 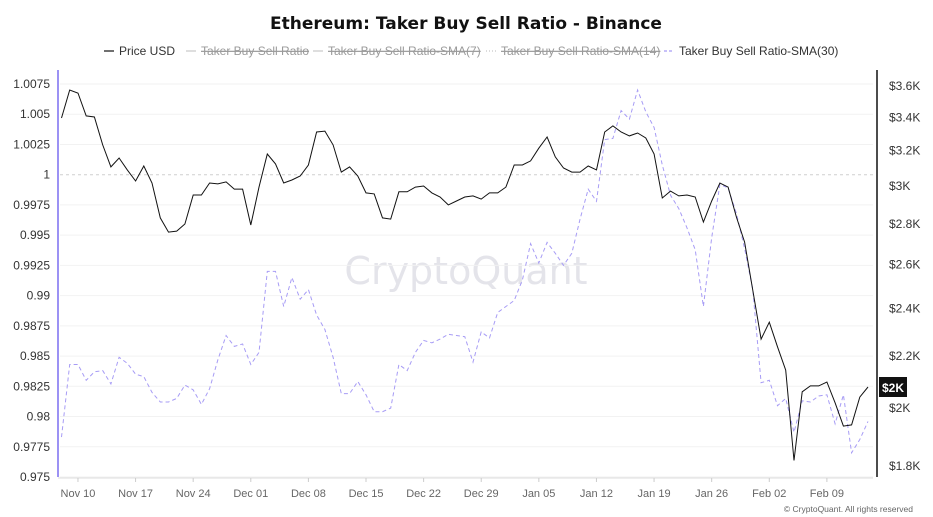 I want to click on x-tick-label: Feb 09, so click(x=827, y=494).